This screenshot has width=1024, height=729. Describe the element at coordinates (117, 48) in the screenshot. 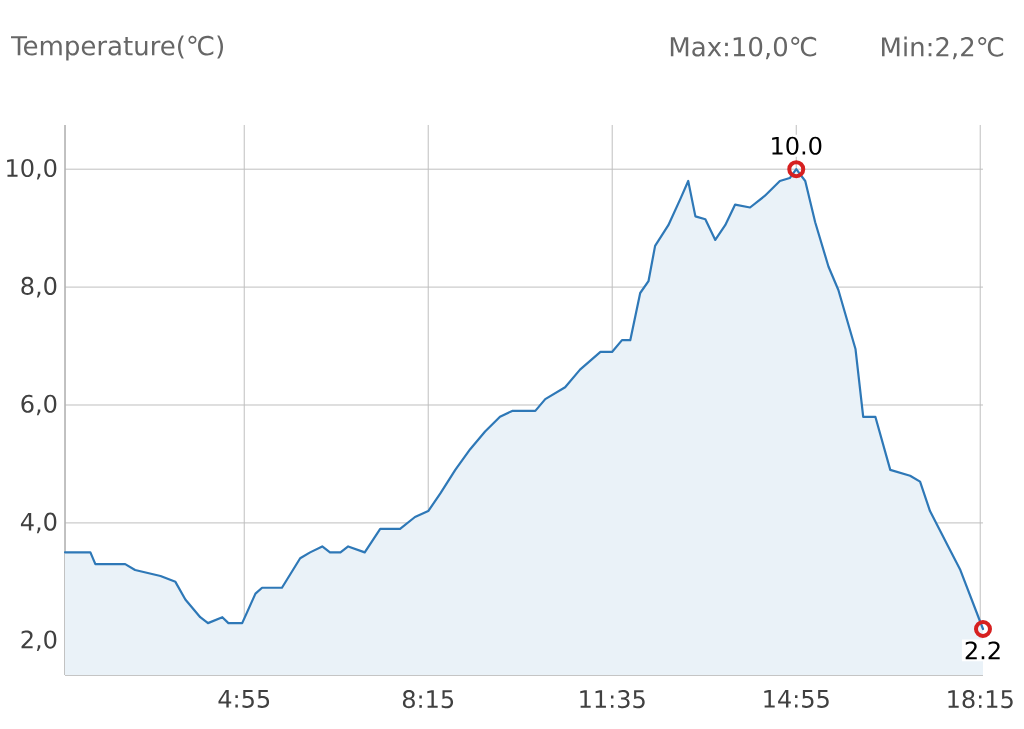

I see `chart-title: Temperature(℃)` at that location.